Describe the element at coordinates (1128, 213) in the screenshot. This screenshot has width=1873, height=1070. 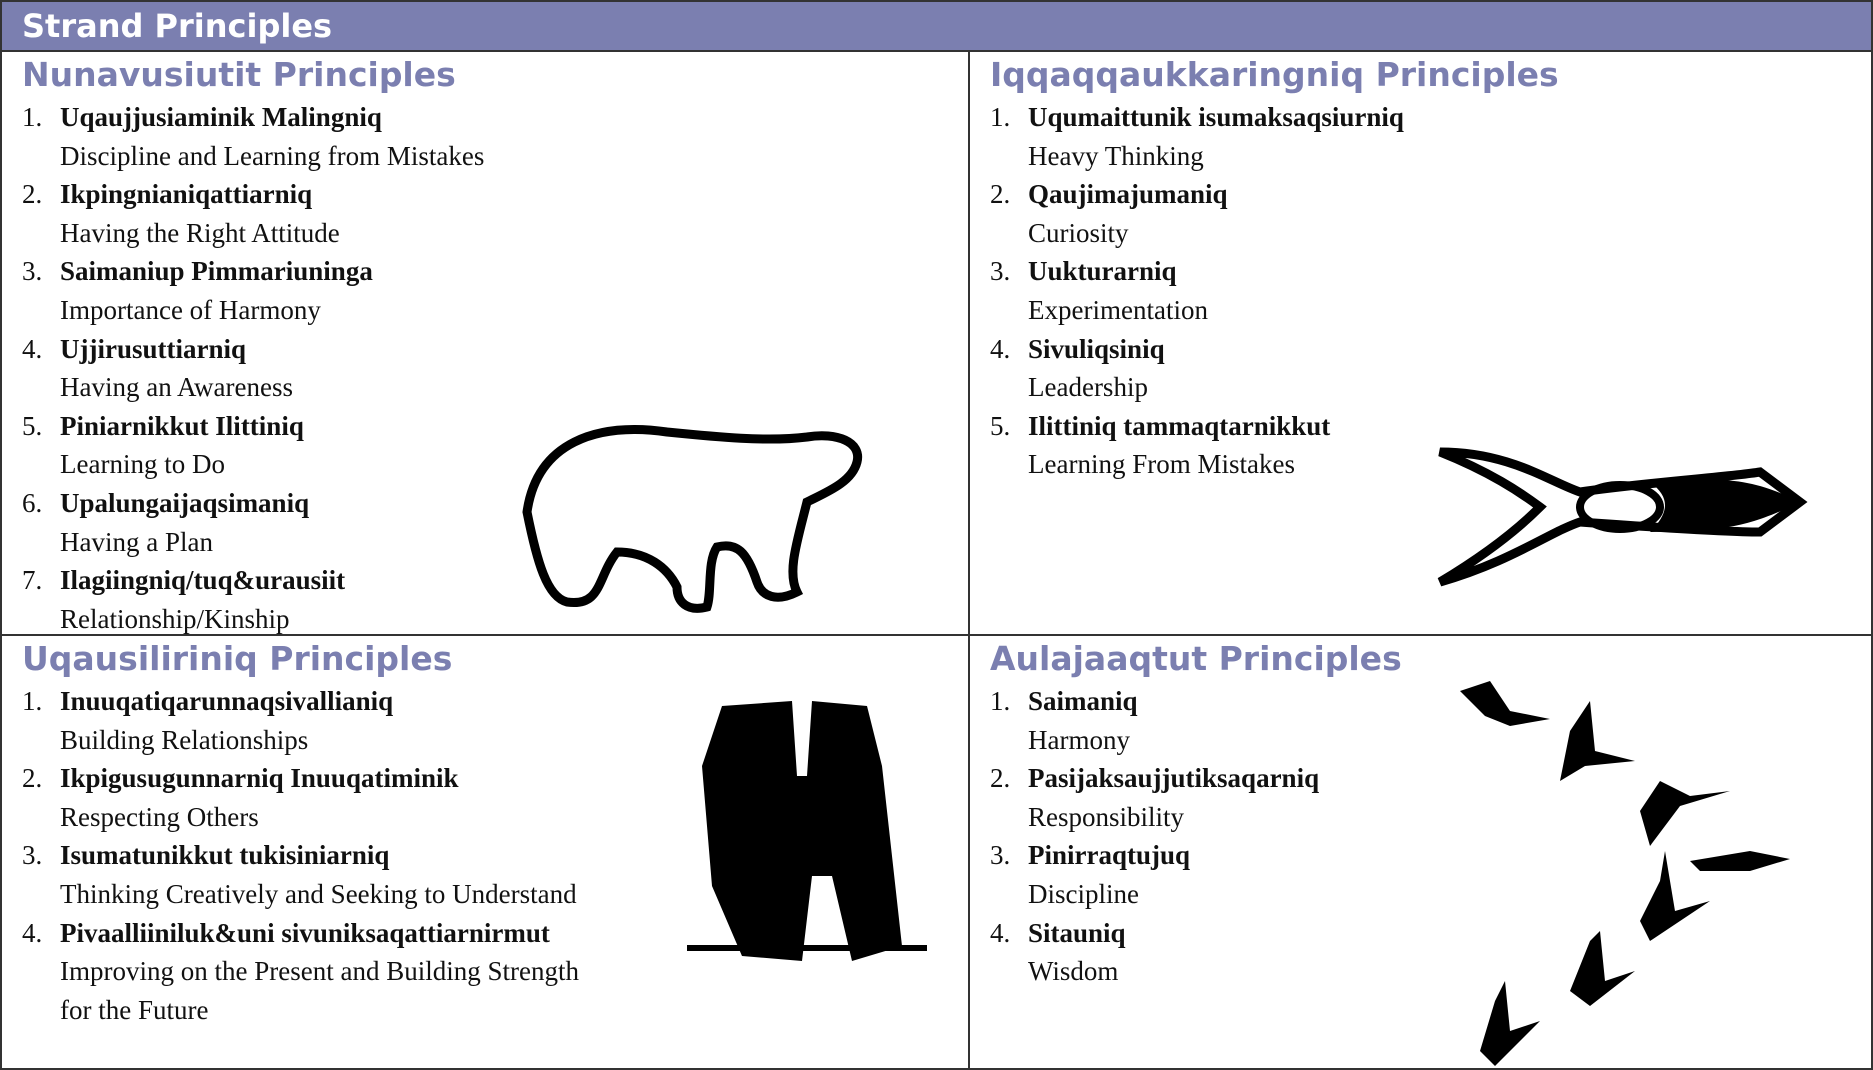
I see `item-text: Qaujimajumaniq Curiosity` at that location.